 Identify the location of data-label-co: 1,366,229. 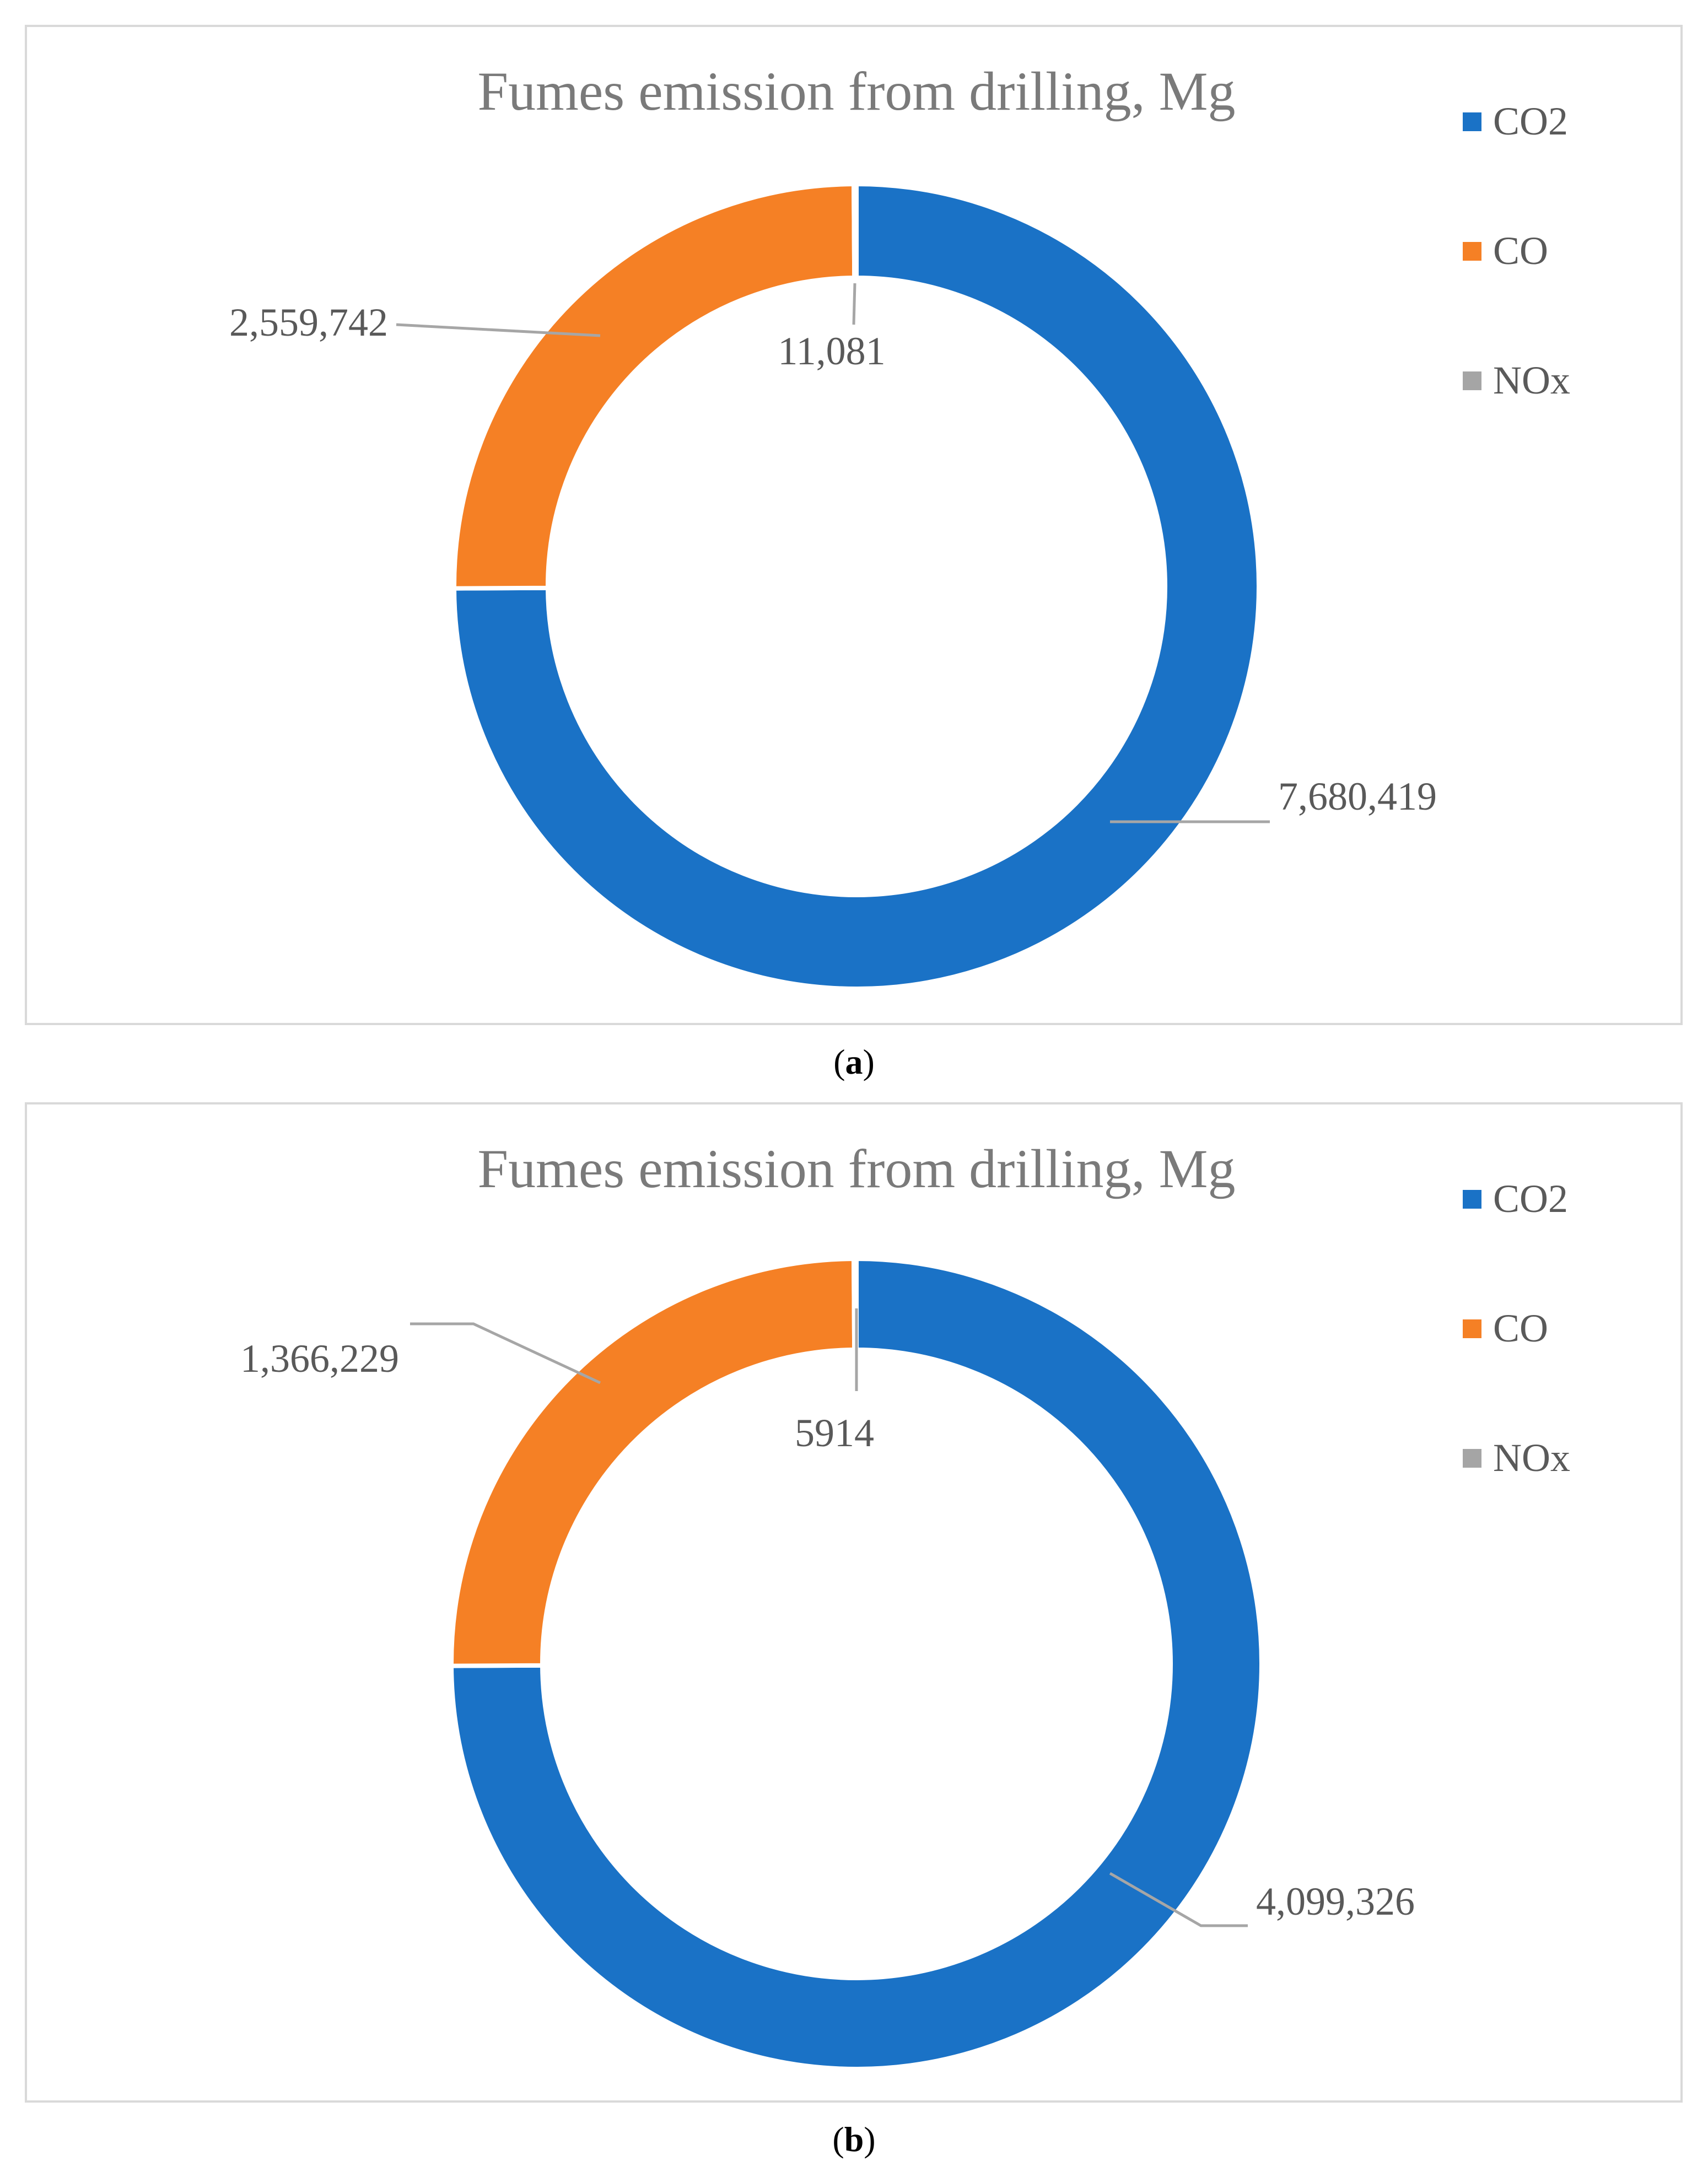
(319, 1359).